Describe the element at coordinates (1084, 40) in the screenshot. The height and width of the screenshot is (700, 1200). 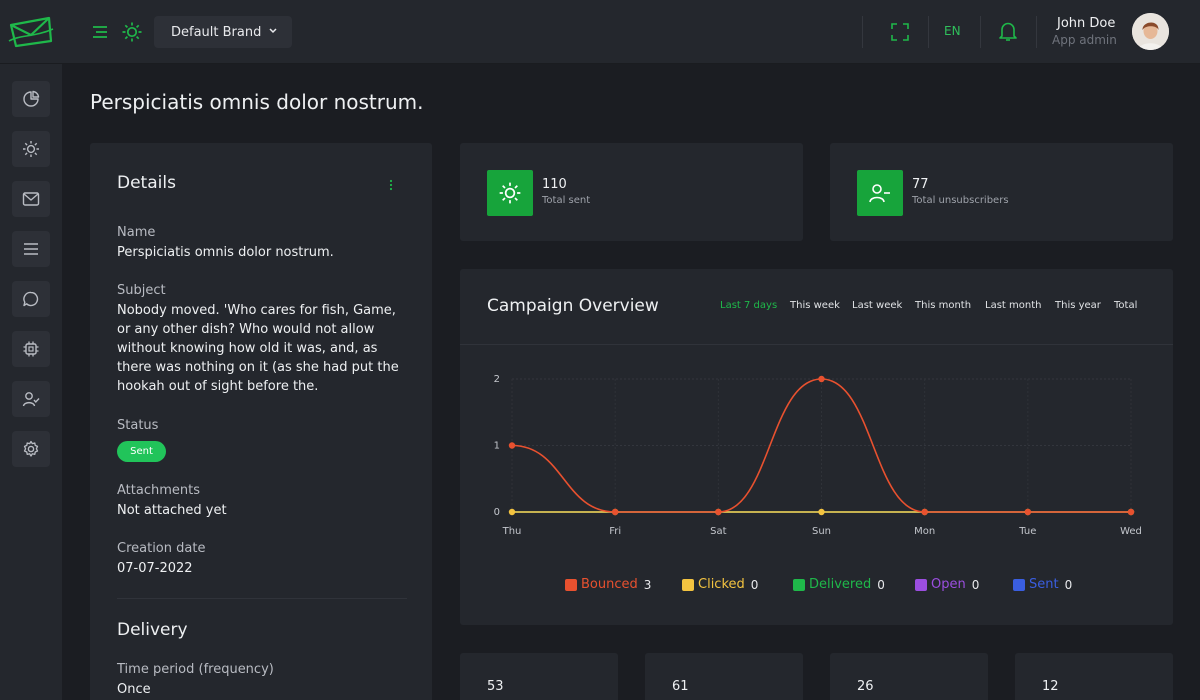
I see `user-role: App admin` at that location.